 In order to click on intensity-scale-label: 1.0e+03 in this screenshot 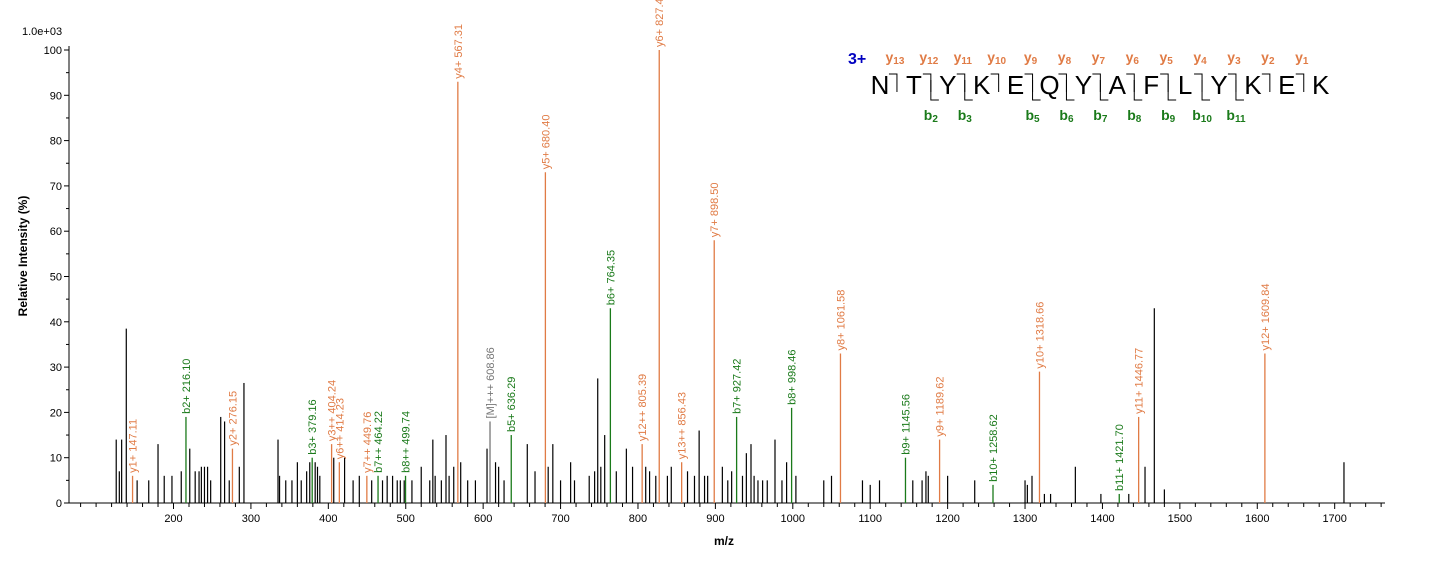, I will do `click(42, 32)`.